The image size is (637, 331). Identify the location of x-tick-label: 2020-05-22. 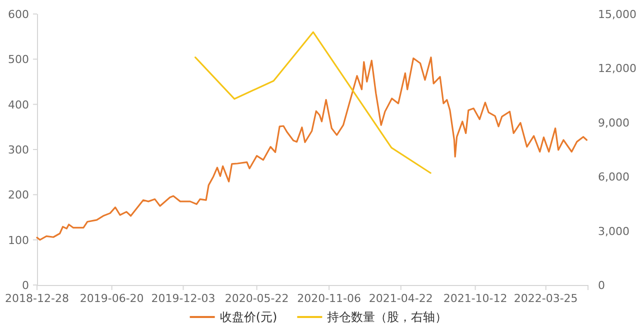
(256, 298).